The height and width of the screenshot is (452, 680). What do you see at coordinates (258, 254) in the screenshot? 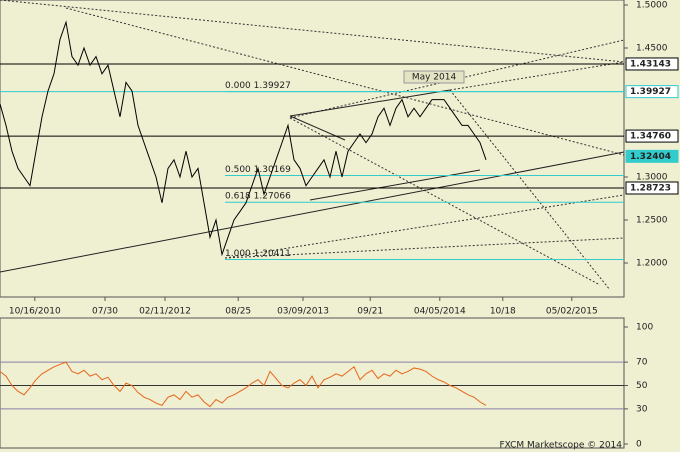
I see `fib-label: 1.000 1.20411` at bounding box center [258, 254].